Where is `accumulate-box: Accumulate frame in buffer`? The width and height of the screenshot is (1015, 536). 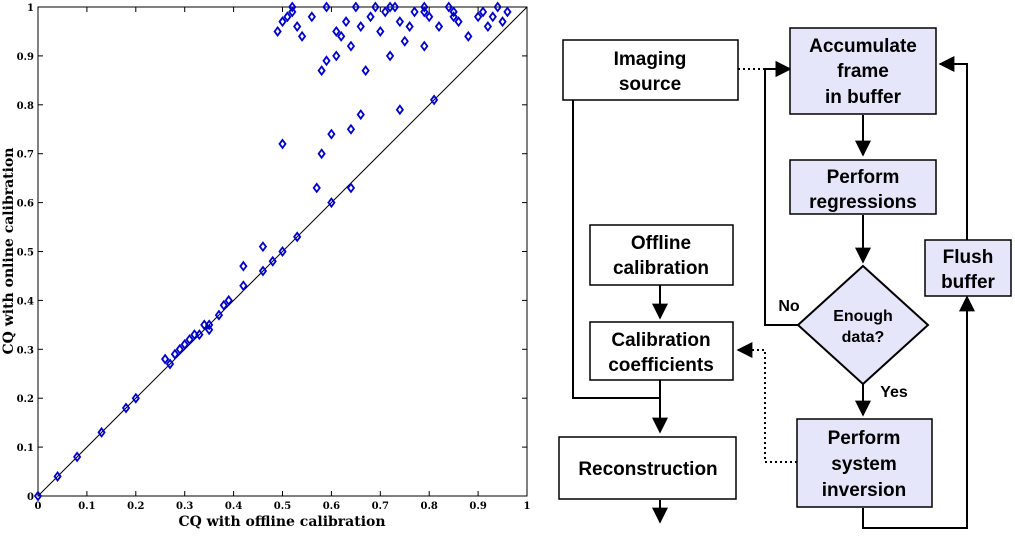 accumulate-box: Accumulate frame in buffer is located at coordinates (863, 71).